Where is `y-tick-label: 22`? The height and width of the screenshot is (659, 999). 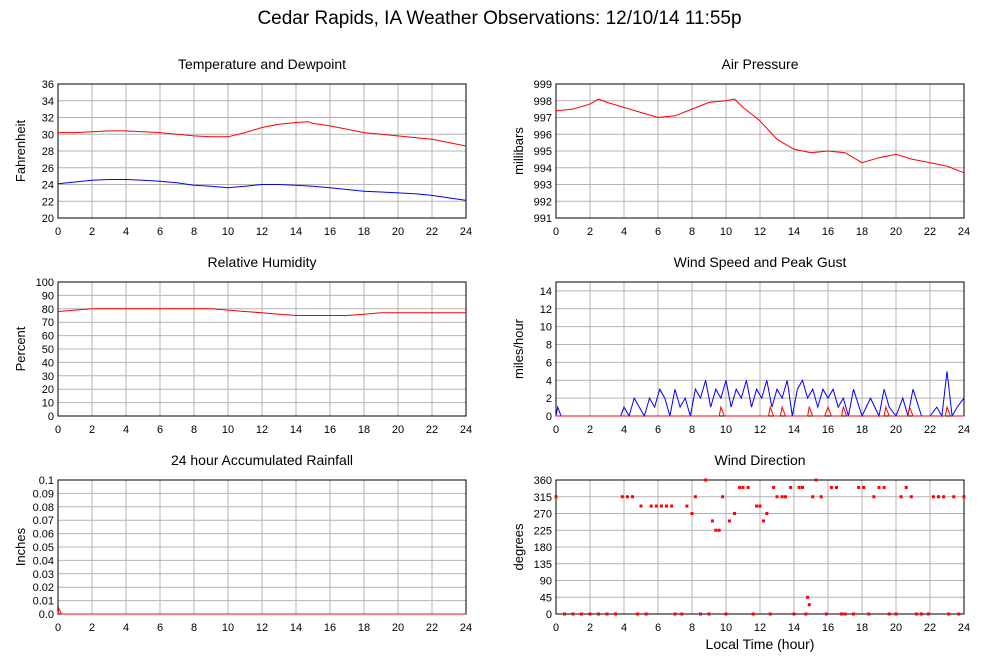
y-tick-label: 22 is located at coordinates (48, 202).